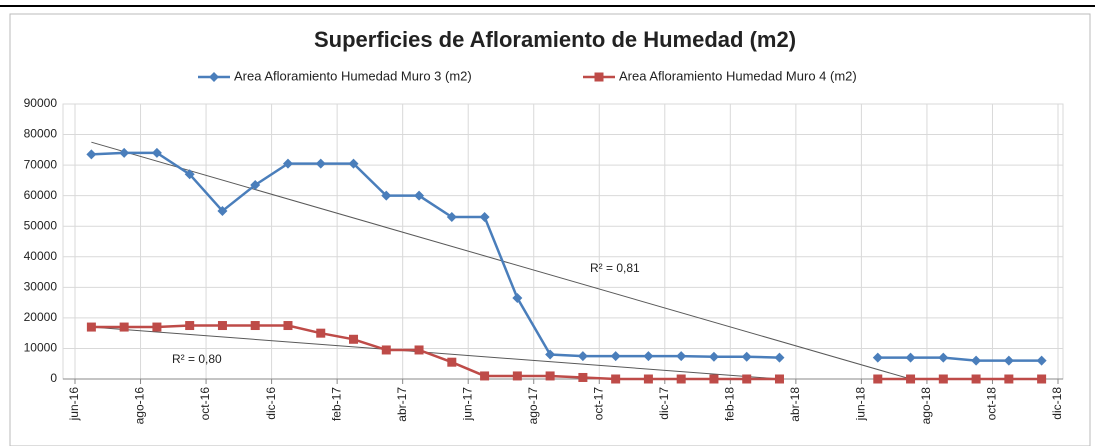 This screenshot has width=1095, height=446. Describe the element at coordinates (435, 353) in the screenshot. I see `trendline` at that location.